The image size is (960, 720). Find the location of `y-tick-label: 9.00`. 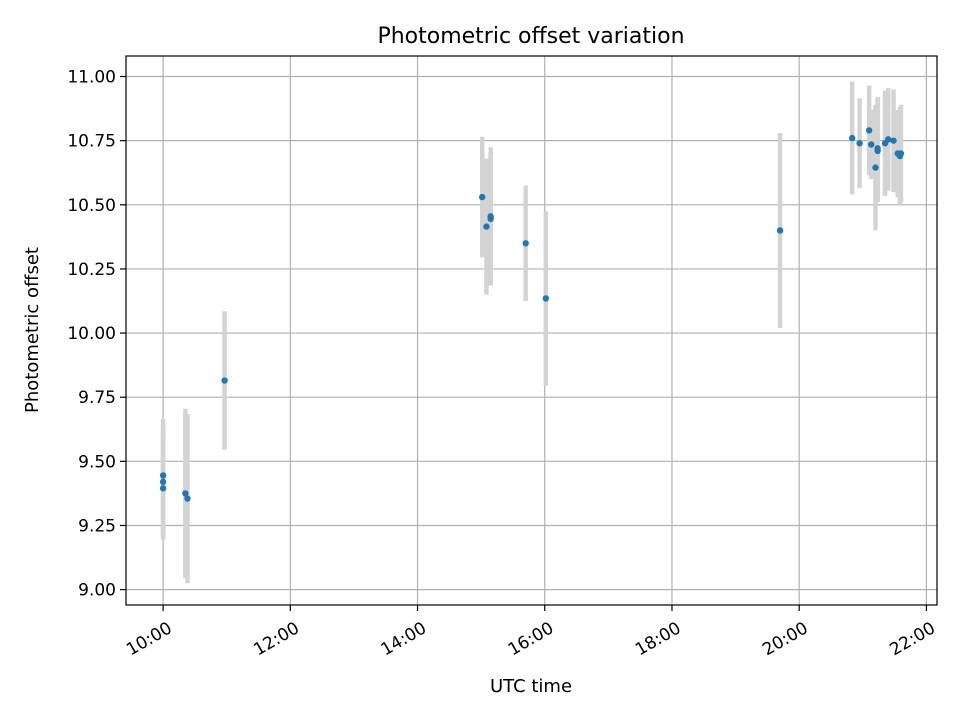

y-tick-label: 9.00 is located at coordinates (97, 591).